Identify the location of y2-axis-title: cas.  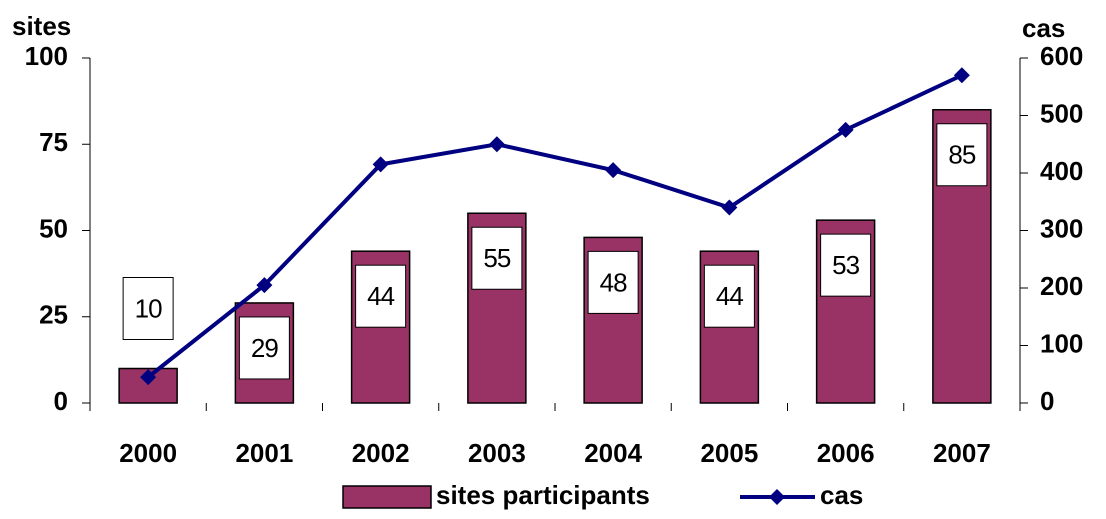
(1043, 28).